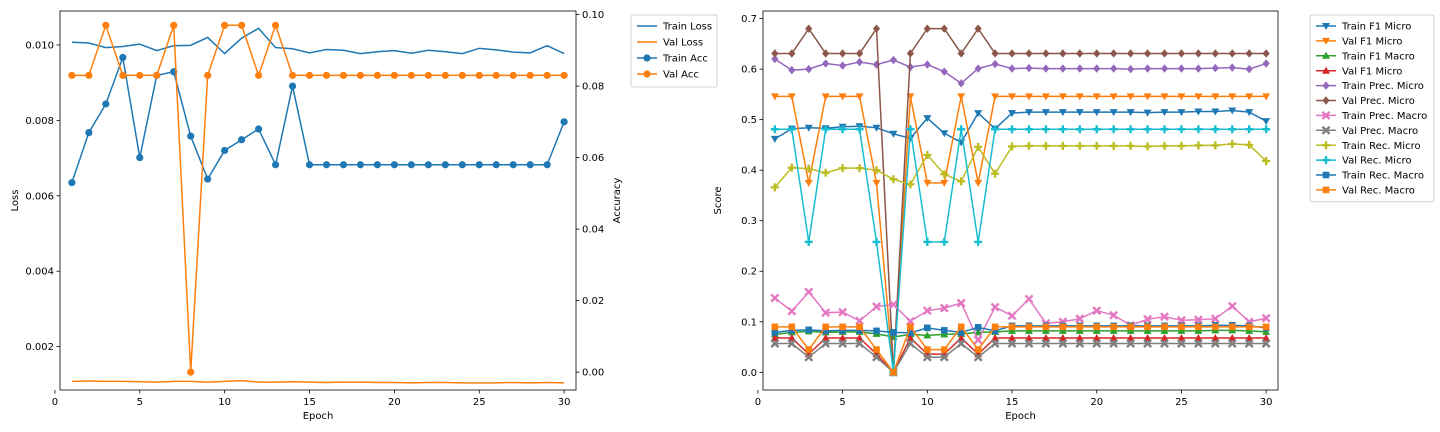 This screenshot has width=1440, height=432. What do you see at coordinates (1377, 161) in the screenshot?
I see `legend-label: Val Rec. Micro` at bounding box center [1377, 161].